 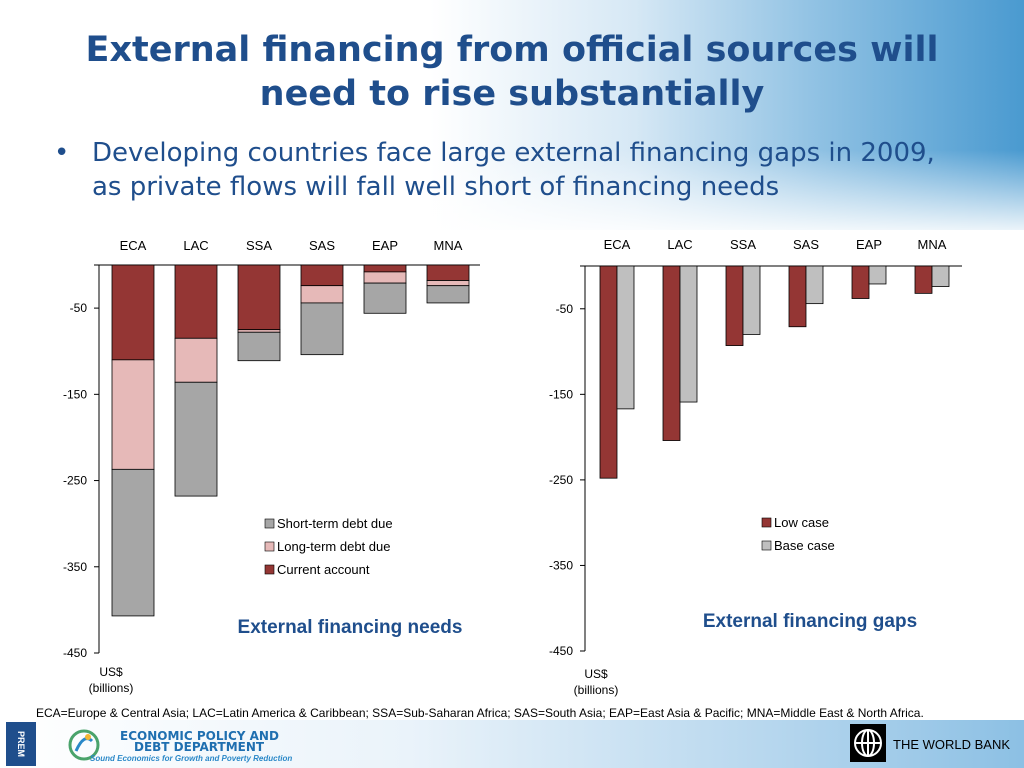 I want to click on legend-label: Current account, so click(x=323, y=569).